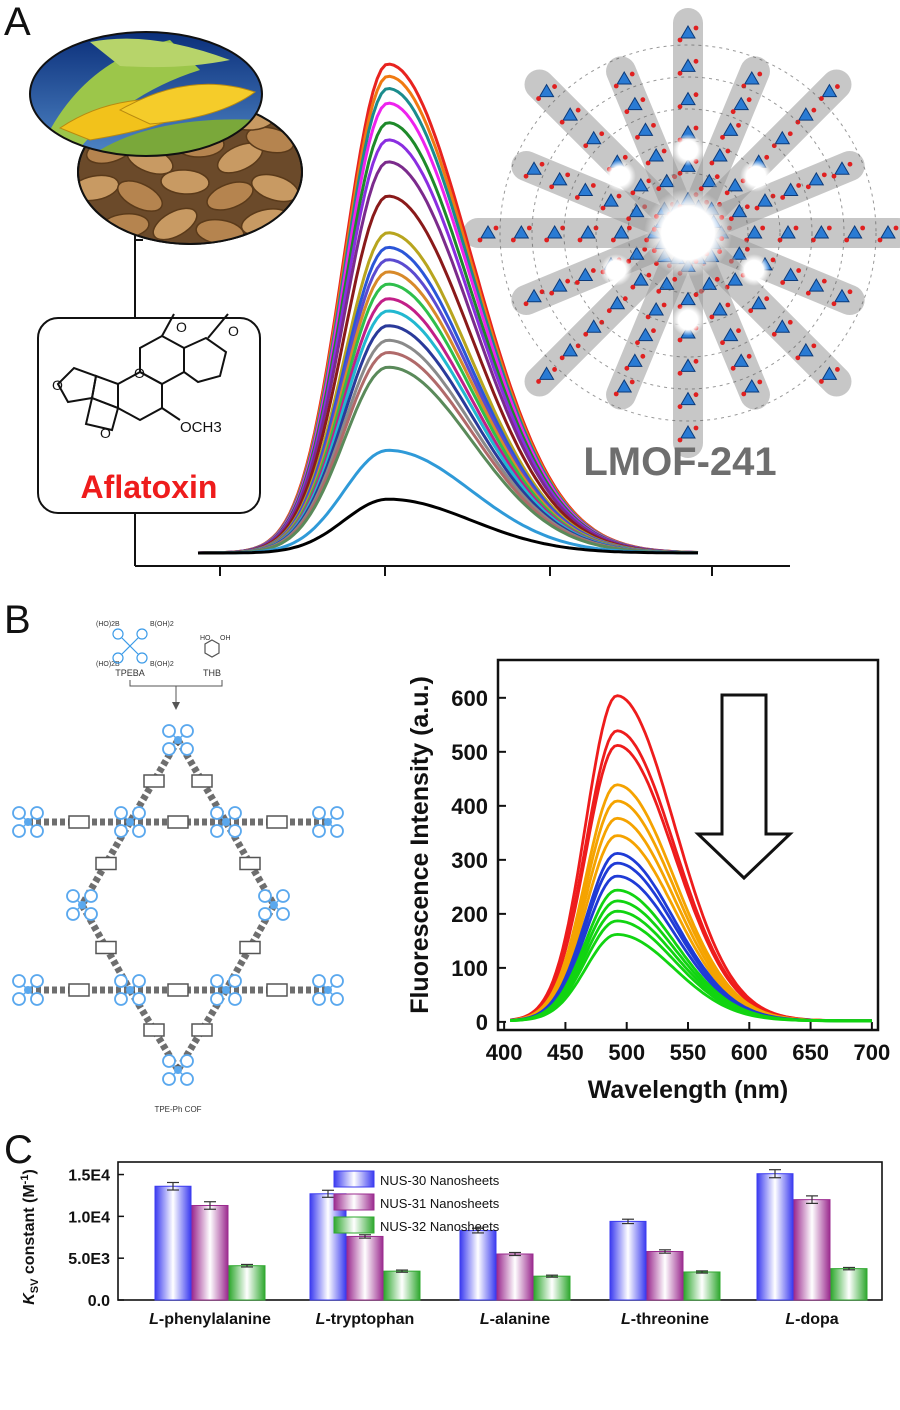  Describe the element at coordinates (626, 1052) in the screenshot. I see `b-x-tick-label: 500` at that location.